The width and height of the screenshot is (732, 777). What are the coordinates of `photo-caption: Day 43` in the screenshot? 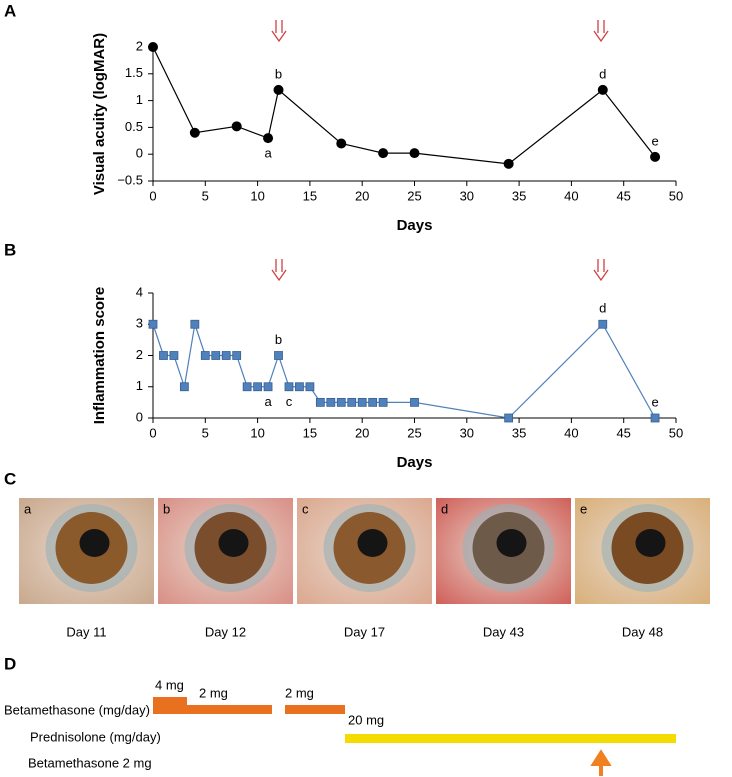 It's located at (503, 631).